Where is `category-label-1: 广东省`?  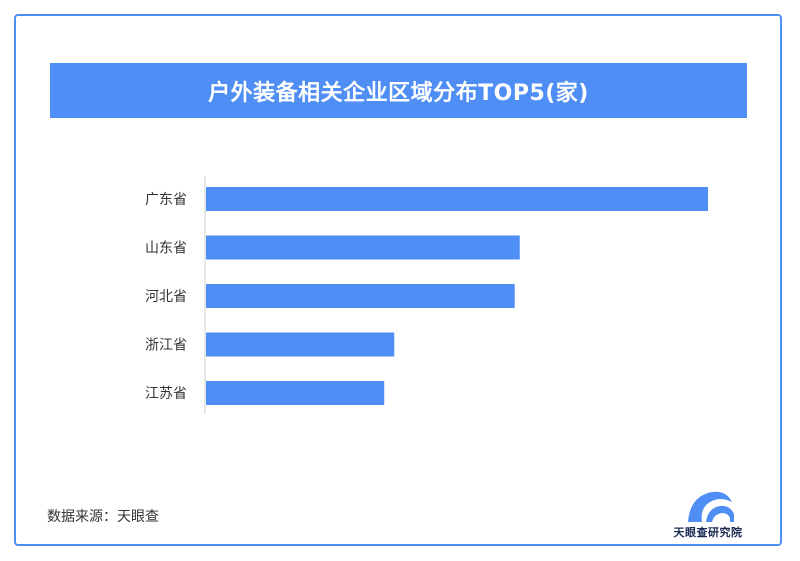
category-label-1: 广东省 is located at coordinates (166, 200).